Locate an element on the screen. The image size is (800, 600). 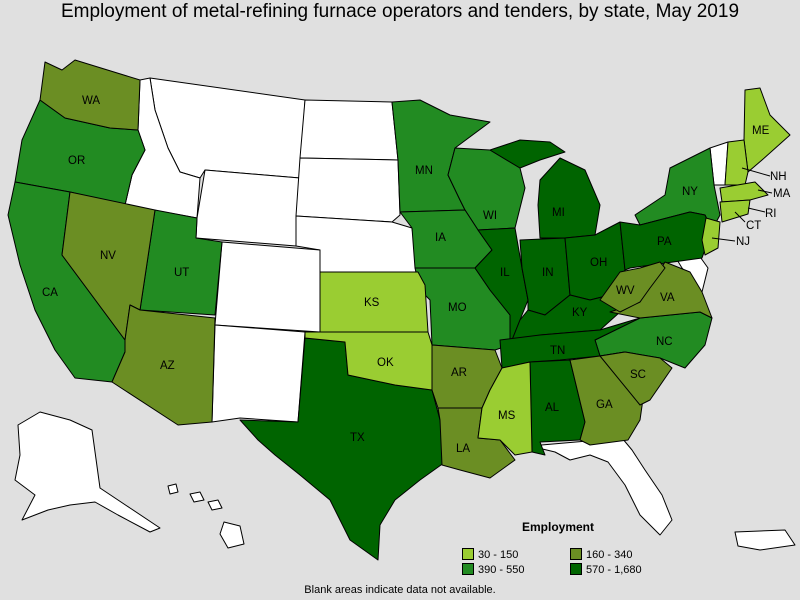
state-alaska is located at coordinates (87, 472).